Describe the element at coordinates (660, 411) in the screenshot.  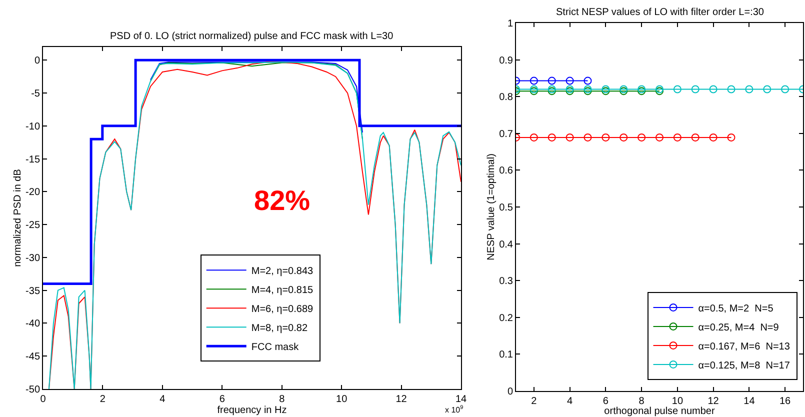
I see `x-axis-title: orthogonal pulse number` at that location.